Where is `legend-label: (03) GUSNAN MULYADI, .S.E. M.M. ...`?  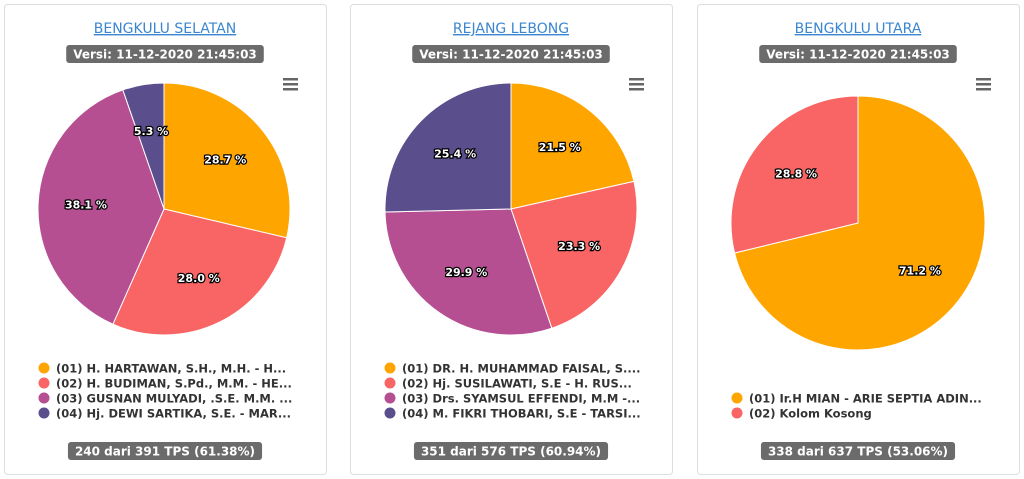
legend-label: (03) GUSNAN MULYADI, .S.E. M.M. ... is located at coordinates (174, 399).